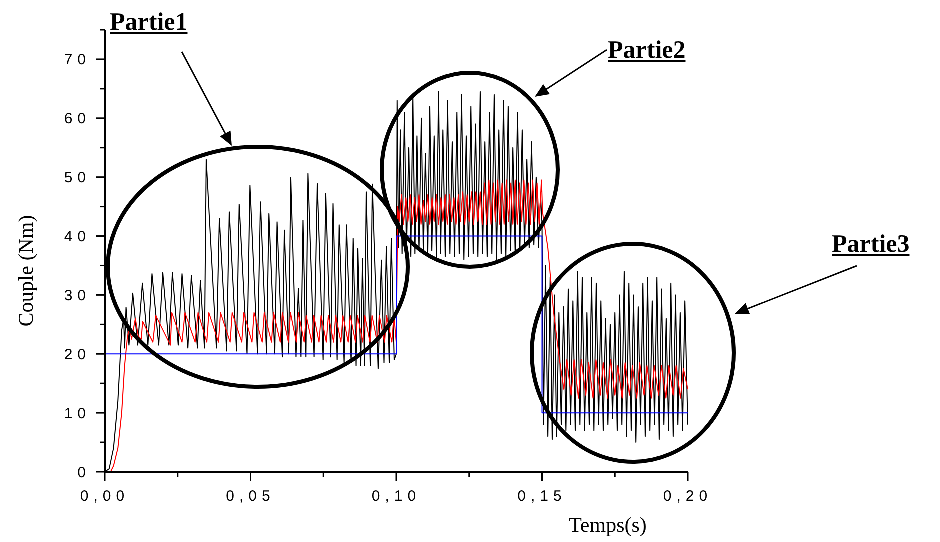 This screenshot has height=542, width=940. What do you see at coordinates (542, 496) in the screenshot?
I see `x-tick-label: 0,15` at bounding box center [542, 496].